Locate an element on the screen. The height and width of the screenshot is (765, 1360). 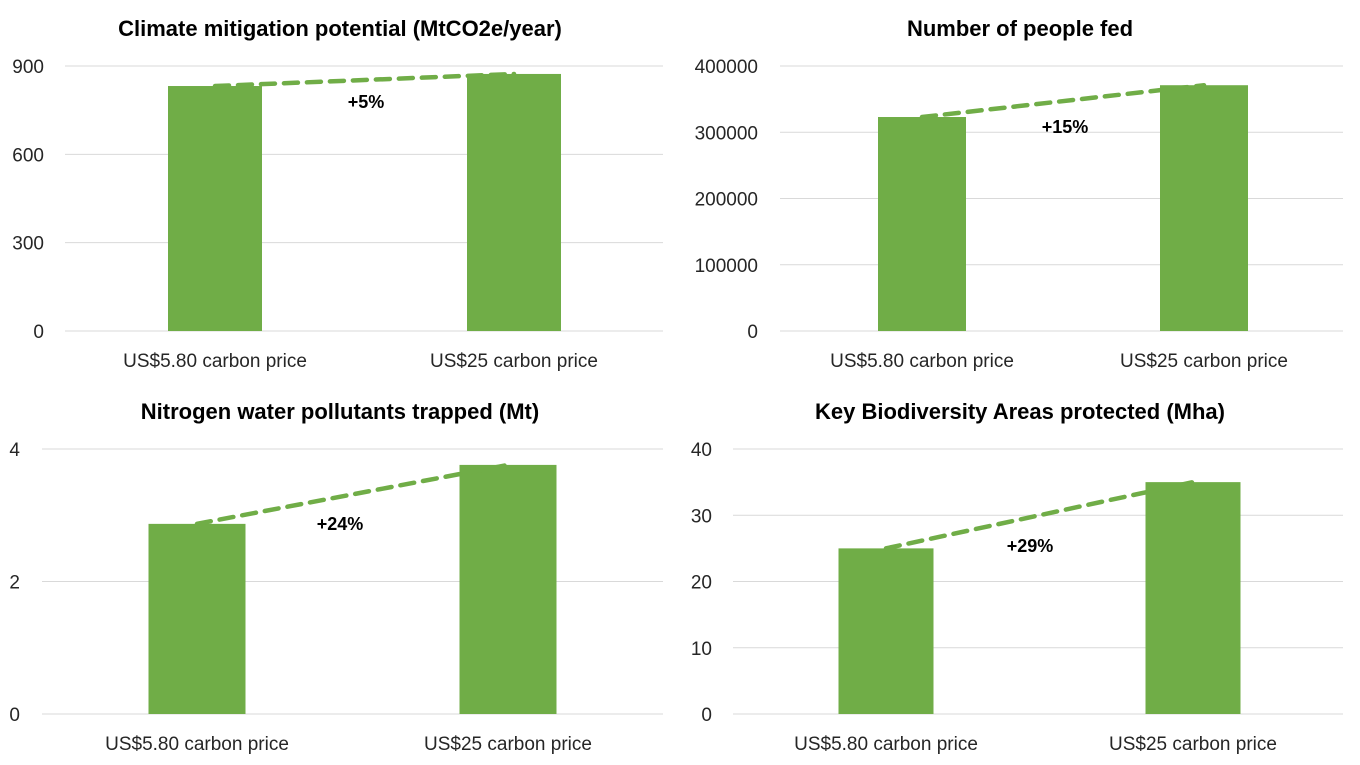
y-tick-label: 100000 is located at coordinates (726, 266).